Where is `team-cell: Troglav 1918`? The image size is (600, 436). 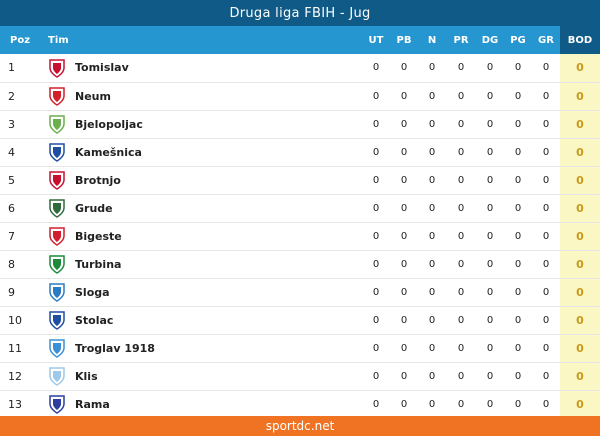 team-cell: Troglav 1918 is located at coordinates (203, 348).